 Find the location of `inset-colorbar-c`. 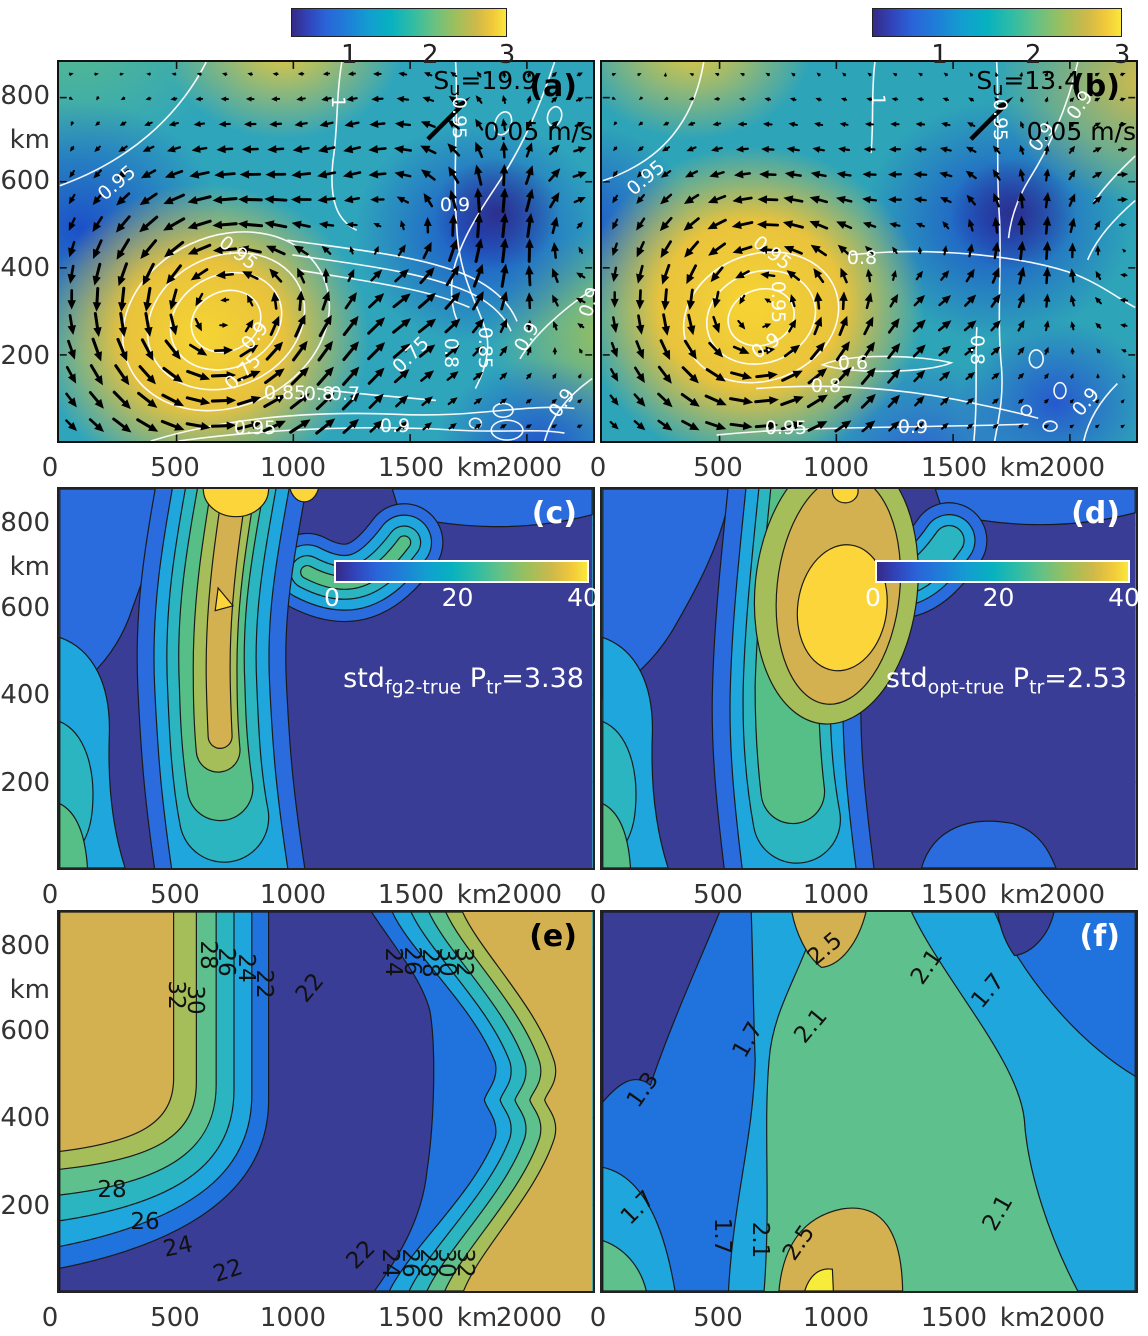

inset-colorbar-c is located at coordinates (461, 571).